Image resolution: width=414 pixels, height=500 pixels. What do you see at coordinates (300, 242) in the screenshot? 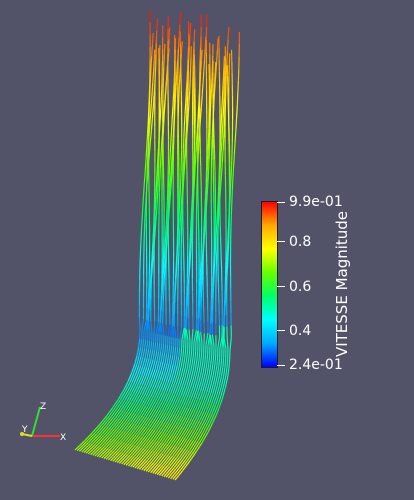
I see `legend-label-0.8: 0.8` at bounding box center [300, 242].